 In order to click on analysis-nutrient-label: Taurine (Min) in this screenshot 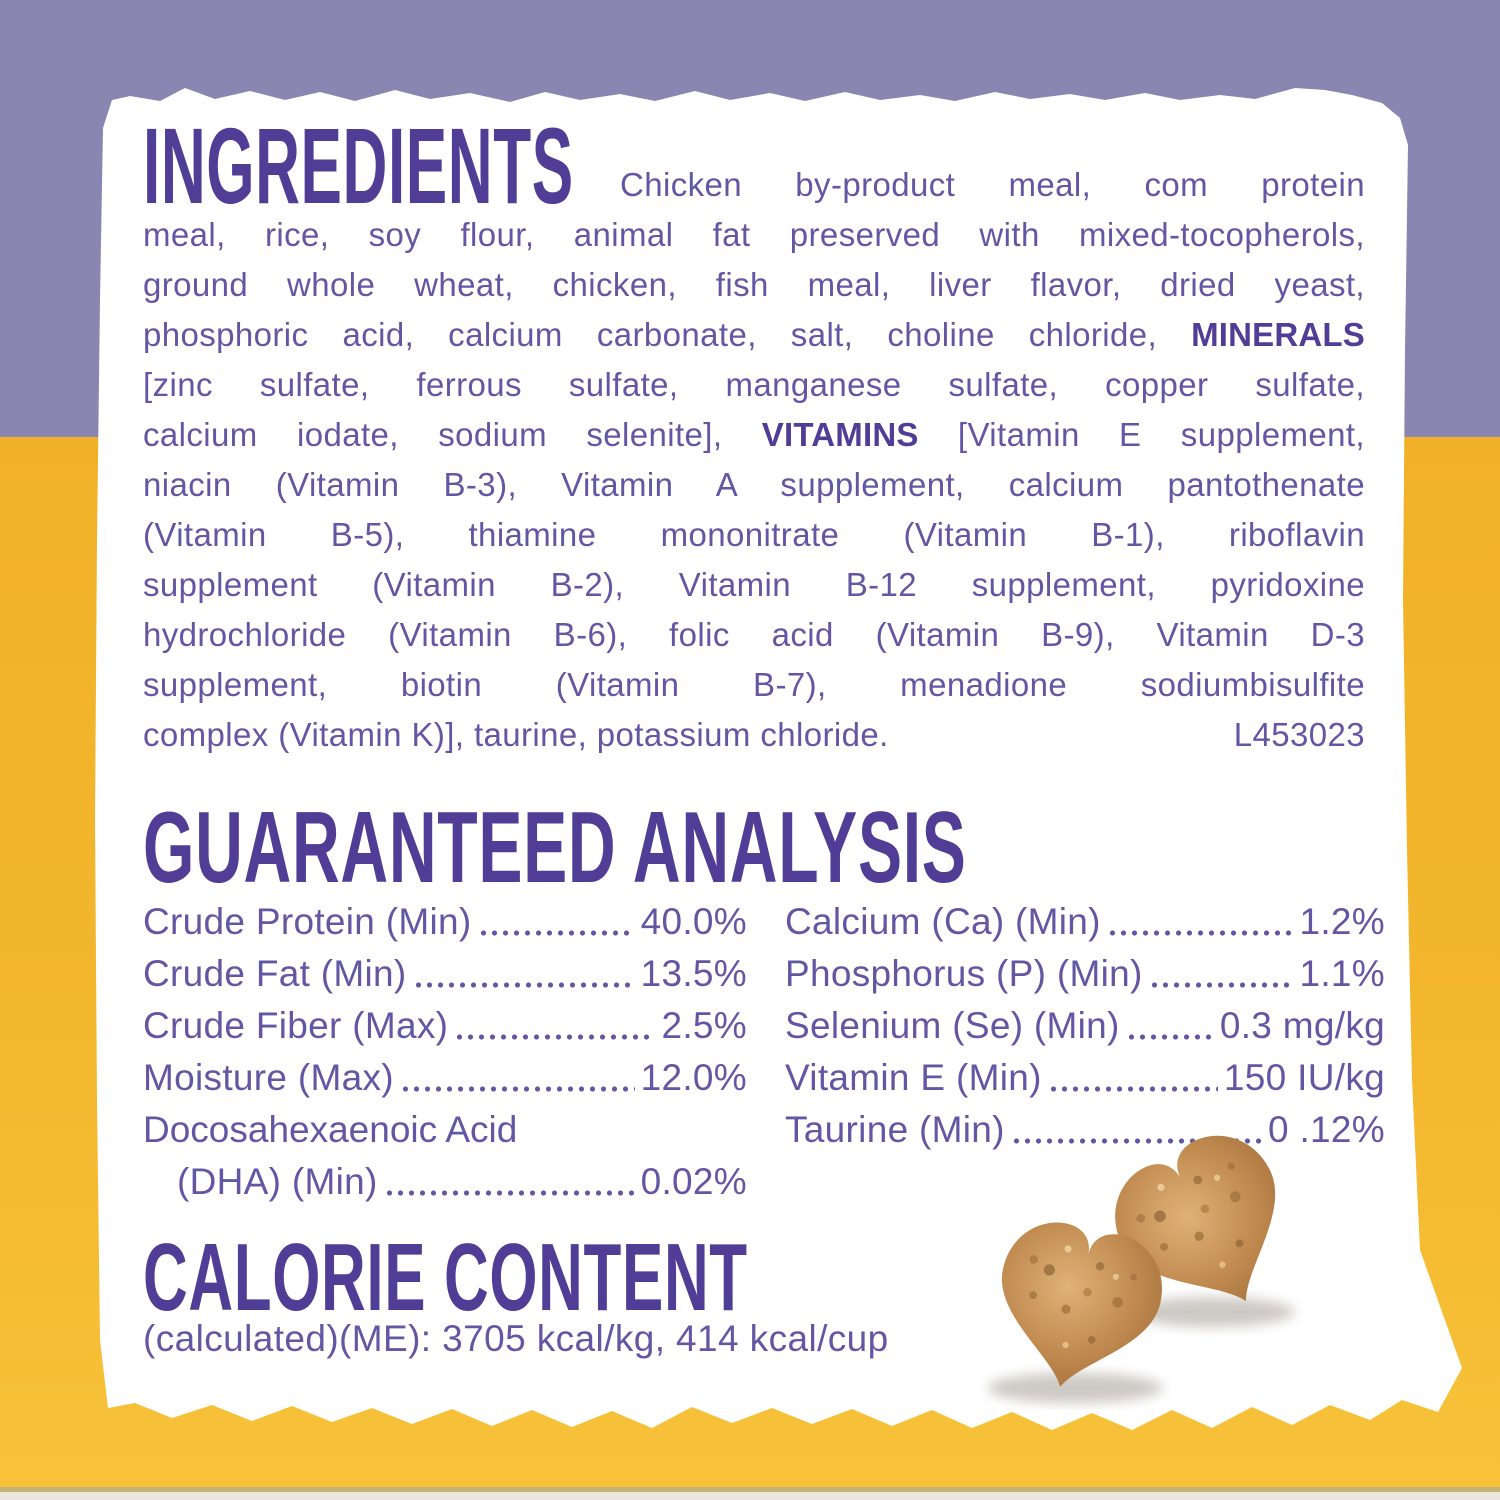, I will do `click(895, 1129)`.